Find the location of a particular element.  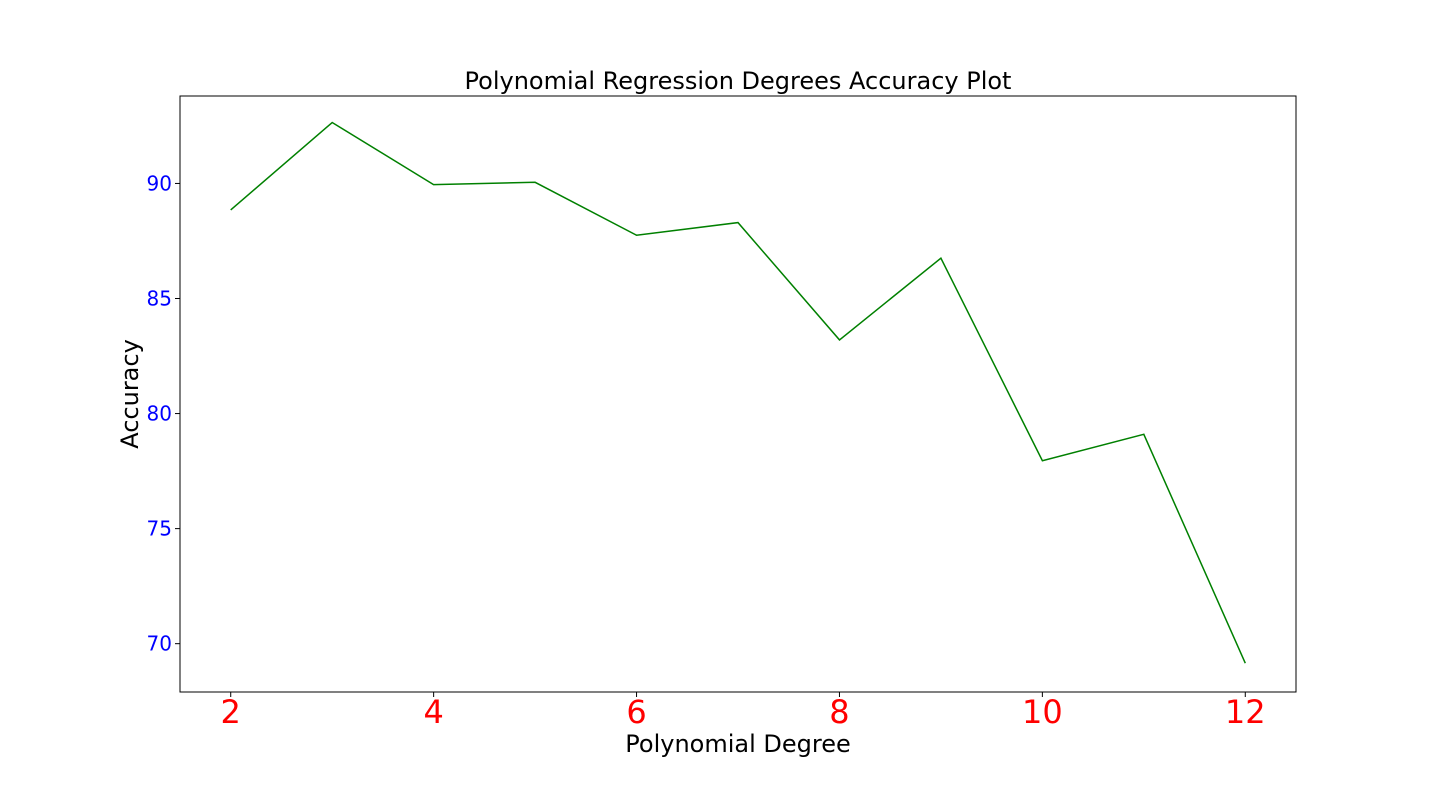

x-axis-label: Polynomial Degree is located at coordinates (737, 744).